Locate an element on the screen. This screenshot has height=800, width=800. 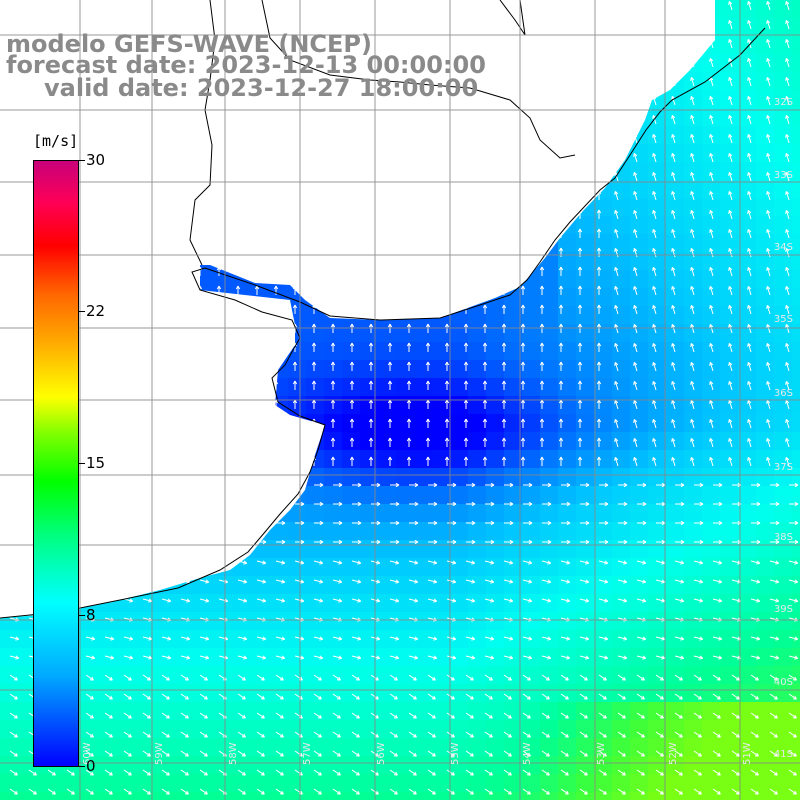
latitude-label: 39S is located at coordinates (783, 609).